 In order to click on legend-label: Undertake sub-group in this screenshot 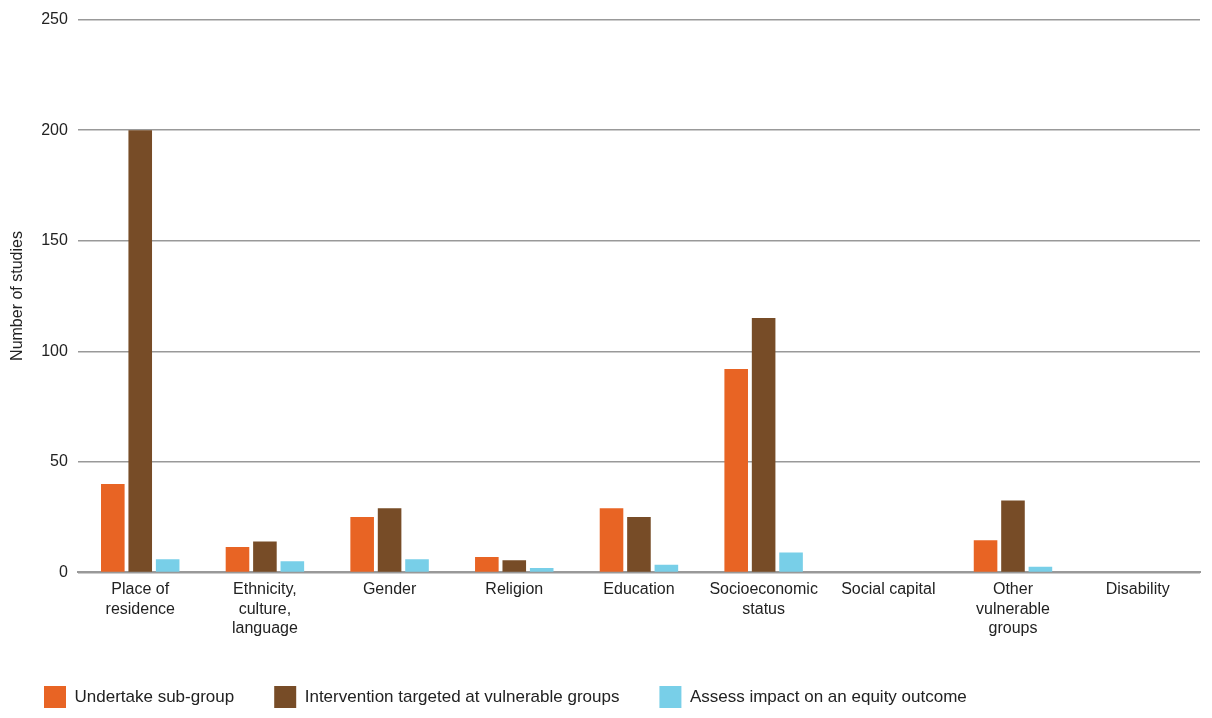, I will do `click(154, 696)`.